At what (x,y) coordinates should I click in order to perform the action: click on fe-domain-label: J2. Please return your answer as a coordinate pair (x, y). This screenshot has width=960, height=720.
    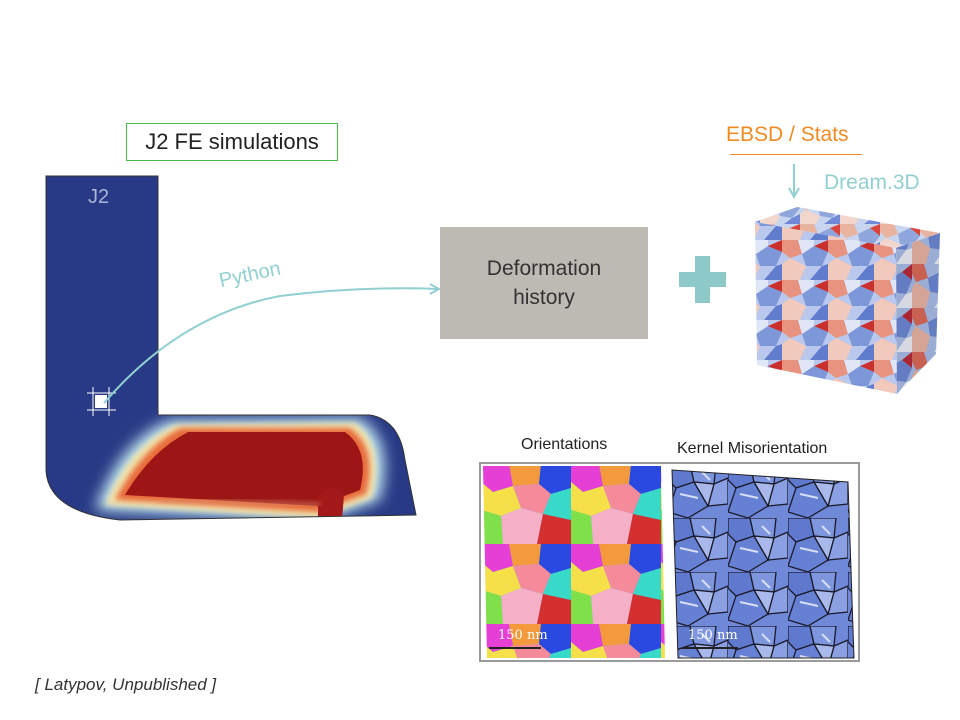
    Looking at the image, I should click on (99, 197).